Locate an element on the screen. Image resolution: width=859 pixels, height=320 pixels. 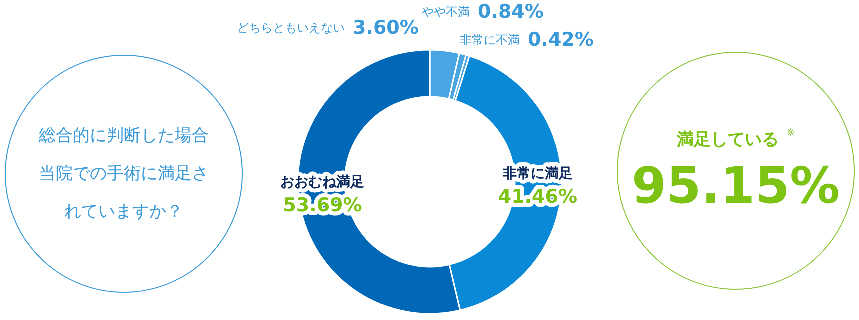
slice-label: やや不満 is located at coordinates (446, 12).